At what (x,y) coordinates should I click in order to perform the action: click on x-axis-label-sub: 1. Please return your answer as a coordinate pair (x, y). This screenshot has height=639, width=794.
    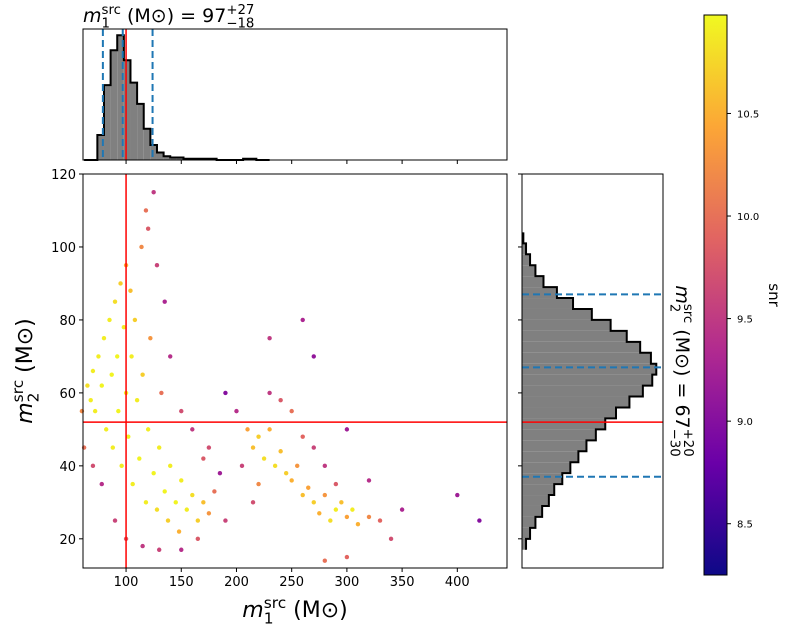
    Looking at the image, I should click on (269, 619).